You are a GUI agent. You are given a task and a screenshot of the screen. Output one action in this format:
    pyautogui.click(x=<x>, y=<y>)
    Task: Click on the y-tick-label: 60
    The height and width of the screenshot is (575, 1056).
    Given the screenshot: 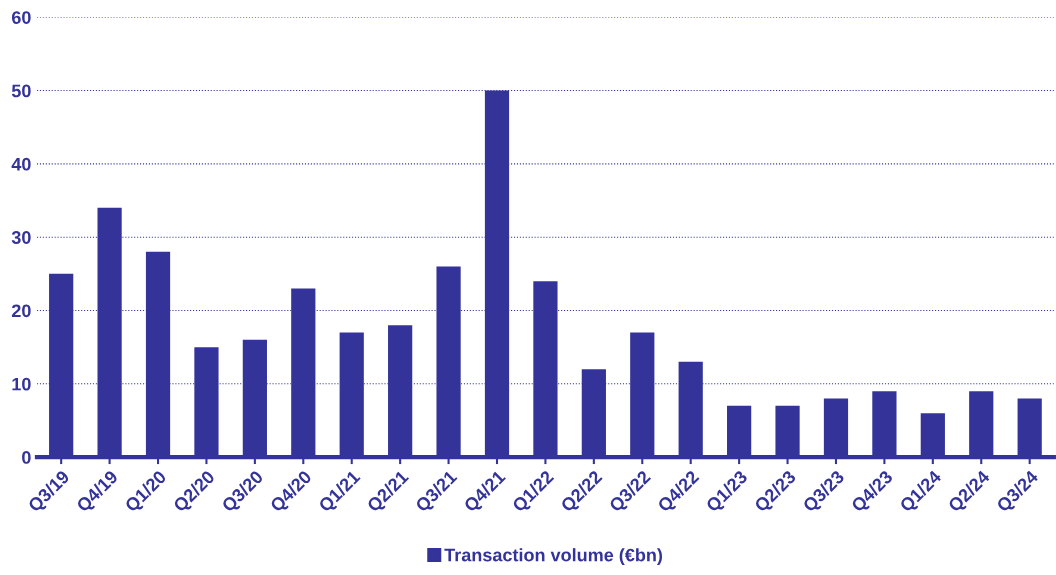 What is the action you would take?
    pyautogui.click(x=21, y=17)
    